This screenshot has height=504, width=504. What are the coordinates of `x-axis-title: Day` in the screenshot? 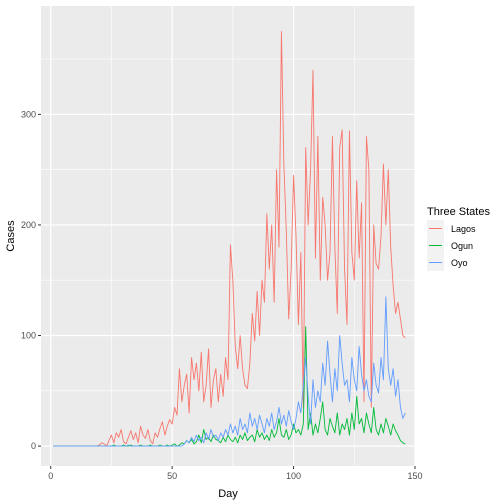 It's located at (228, 494).